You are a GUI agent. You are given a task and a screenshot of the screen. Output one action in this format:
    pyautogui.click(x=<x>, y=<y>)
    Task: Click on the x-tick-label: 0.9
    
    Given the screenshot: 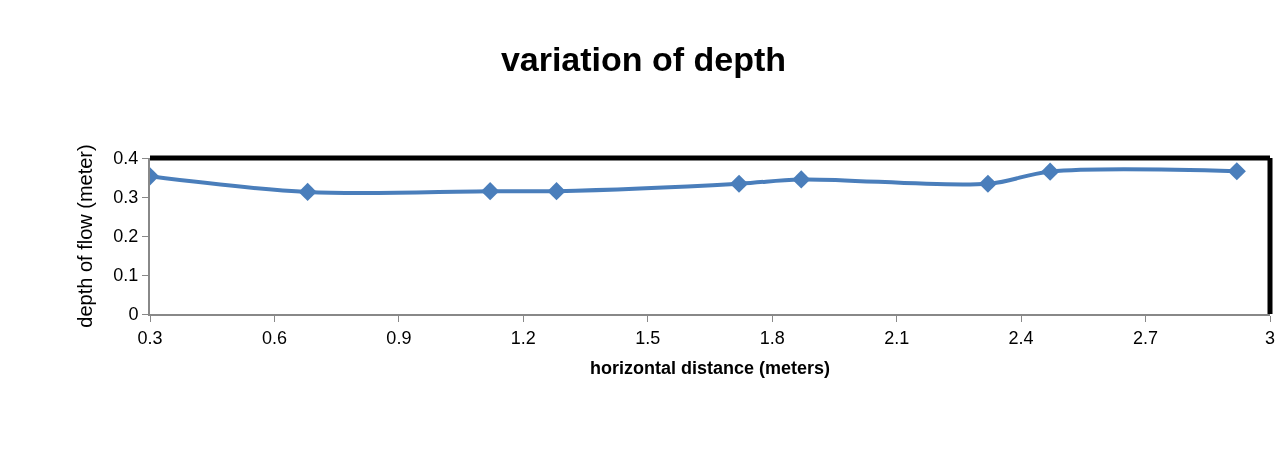 What is the action you would take?
    pyautogui.click(x=399, y=337)
    